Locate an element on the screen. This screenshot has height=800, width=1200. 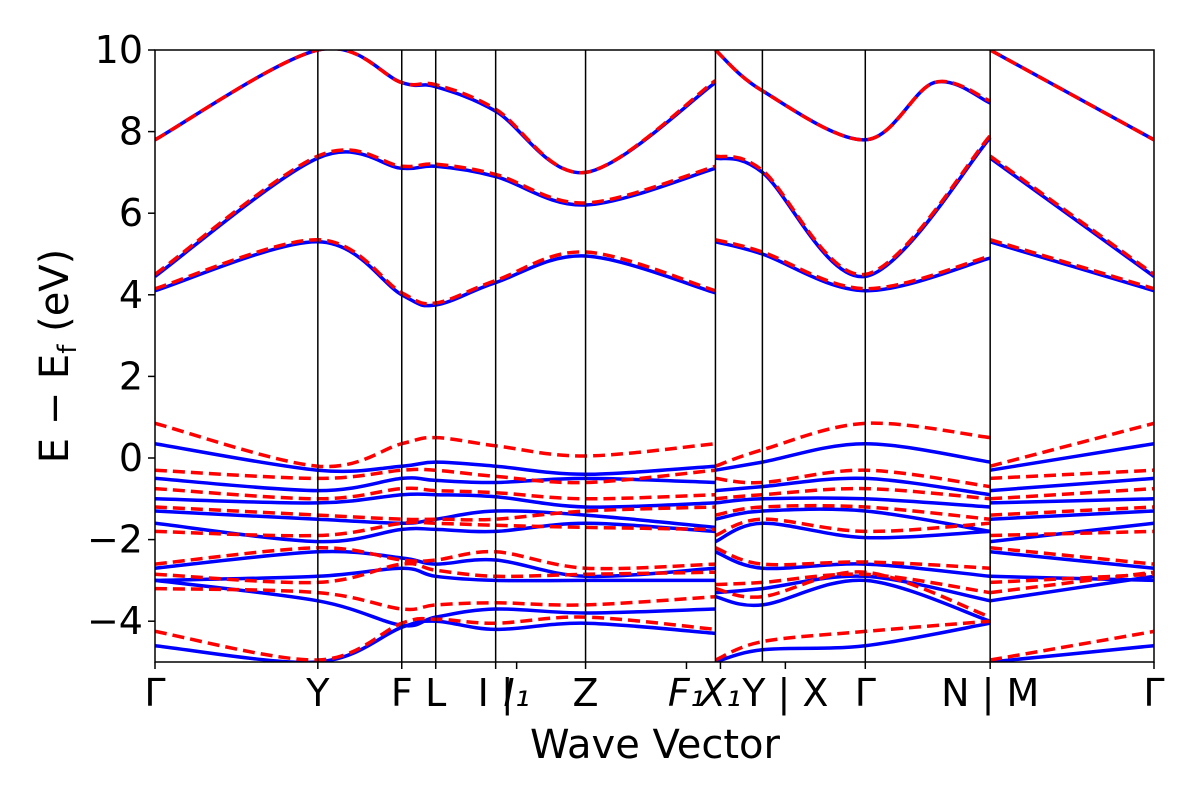
y-axis-label-sub: f is located at coordinates (68, 349).